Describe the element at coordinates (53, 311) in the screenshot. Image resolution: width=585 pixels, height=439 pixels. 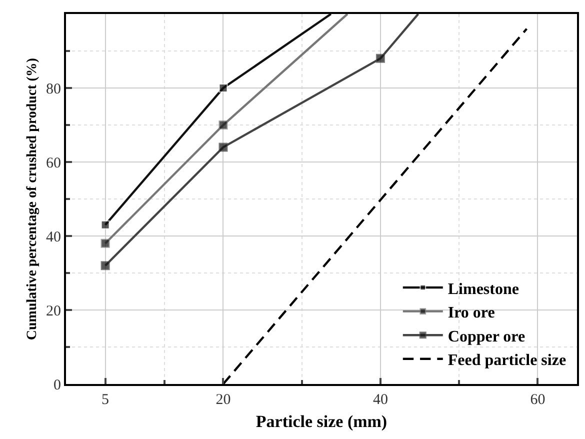
I see `y-tick-label: 20` at that location.